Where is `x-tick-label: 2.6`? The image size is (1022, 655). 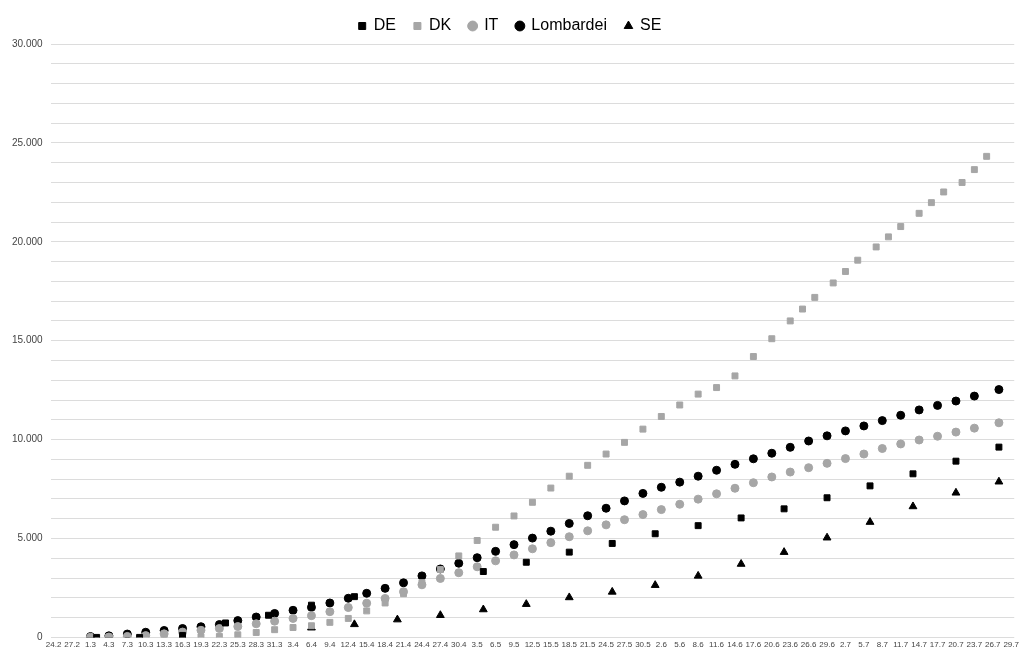
x-tick-label: 2.6 is located at coordinates (661, 645).